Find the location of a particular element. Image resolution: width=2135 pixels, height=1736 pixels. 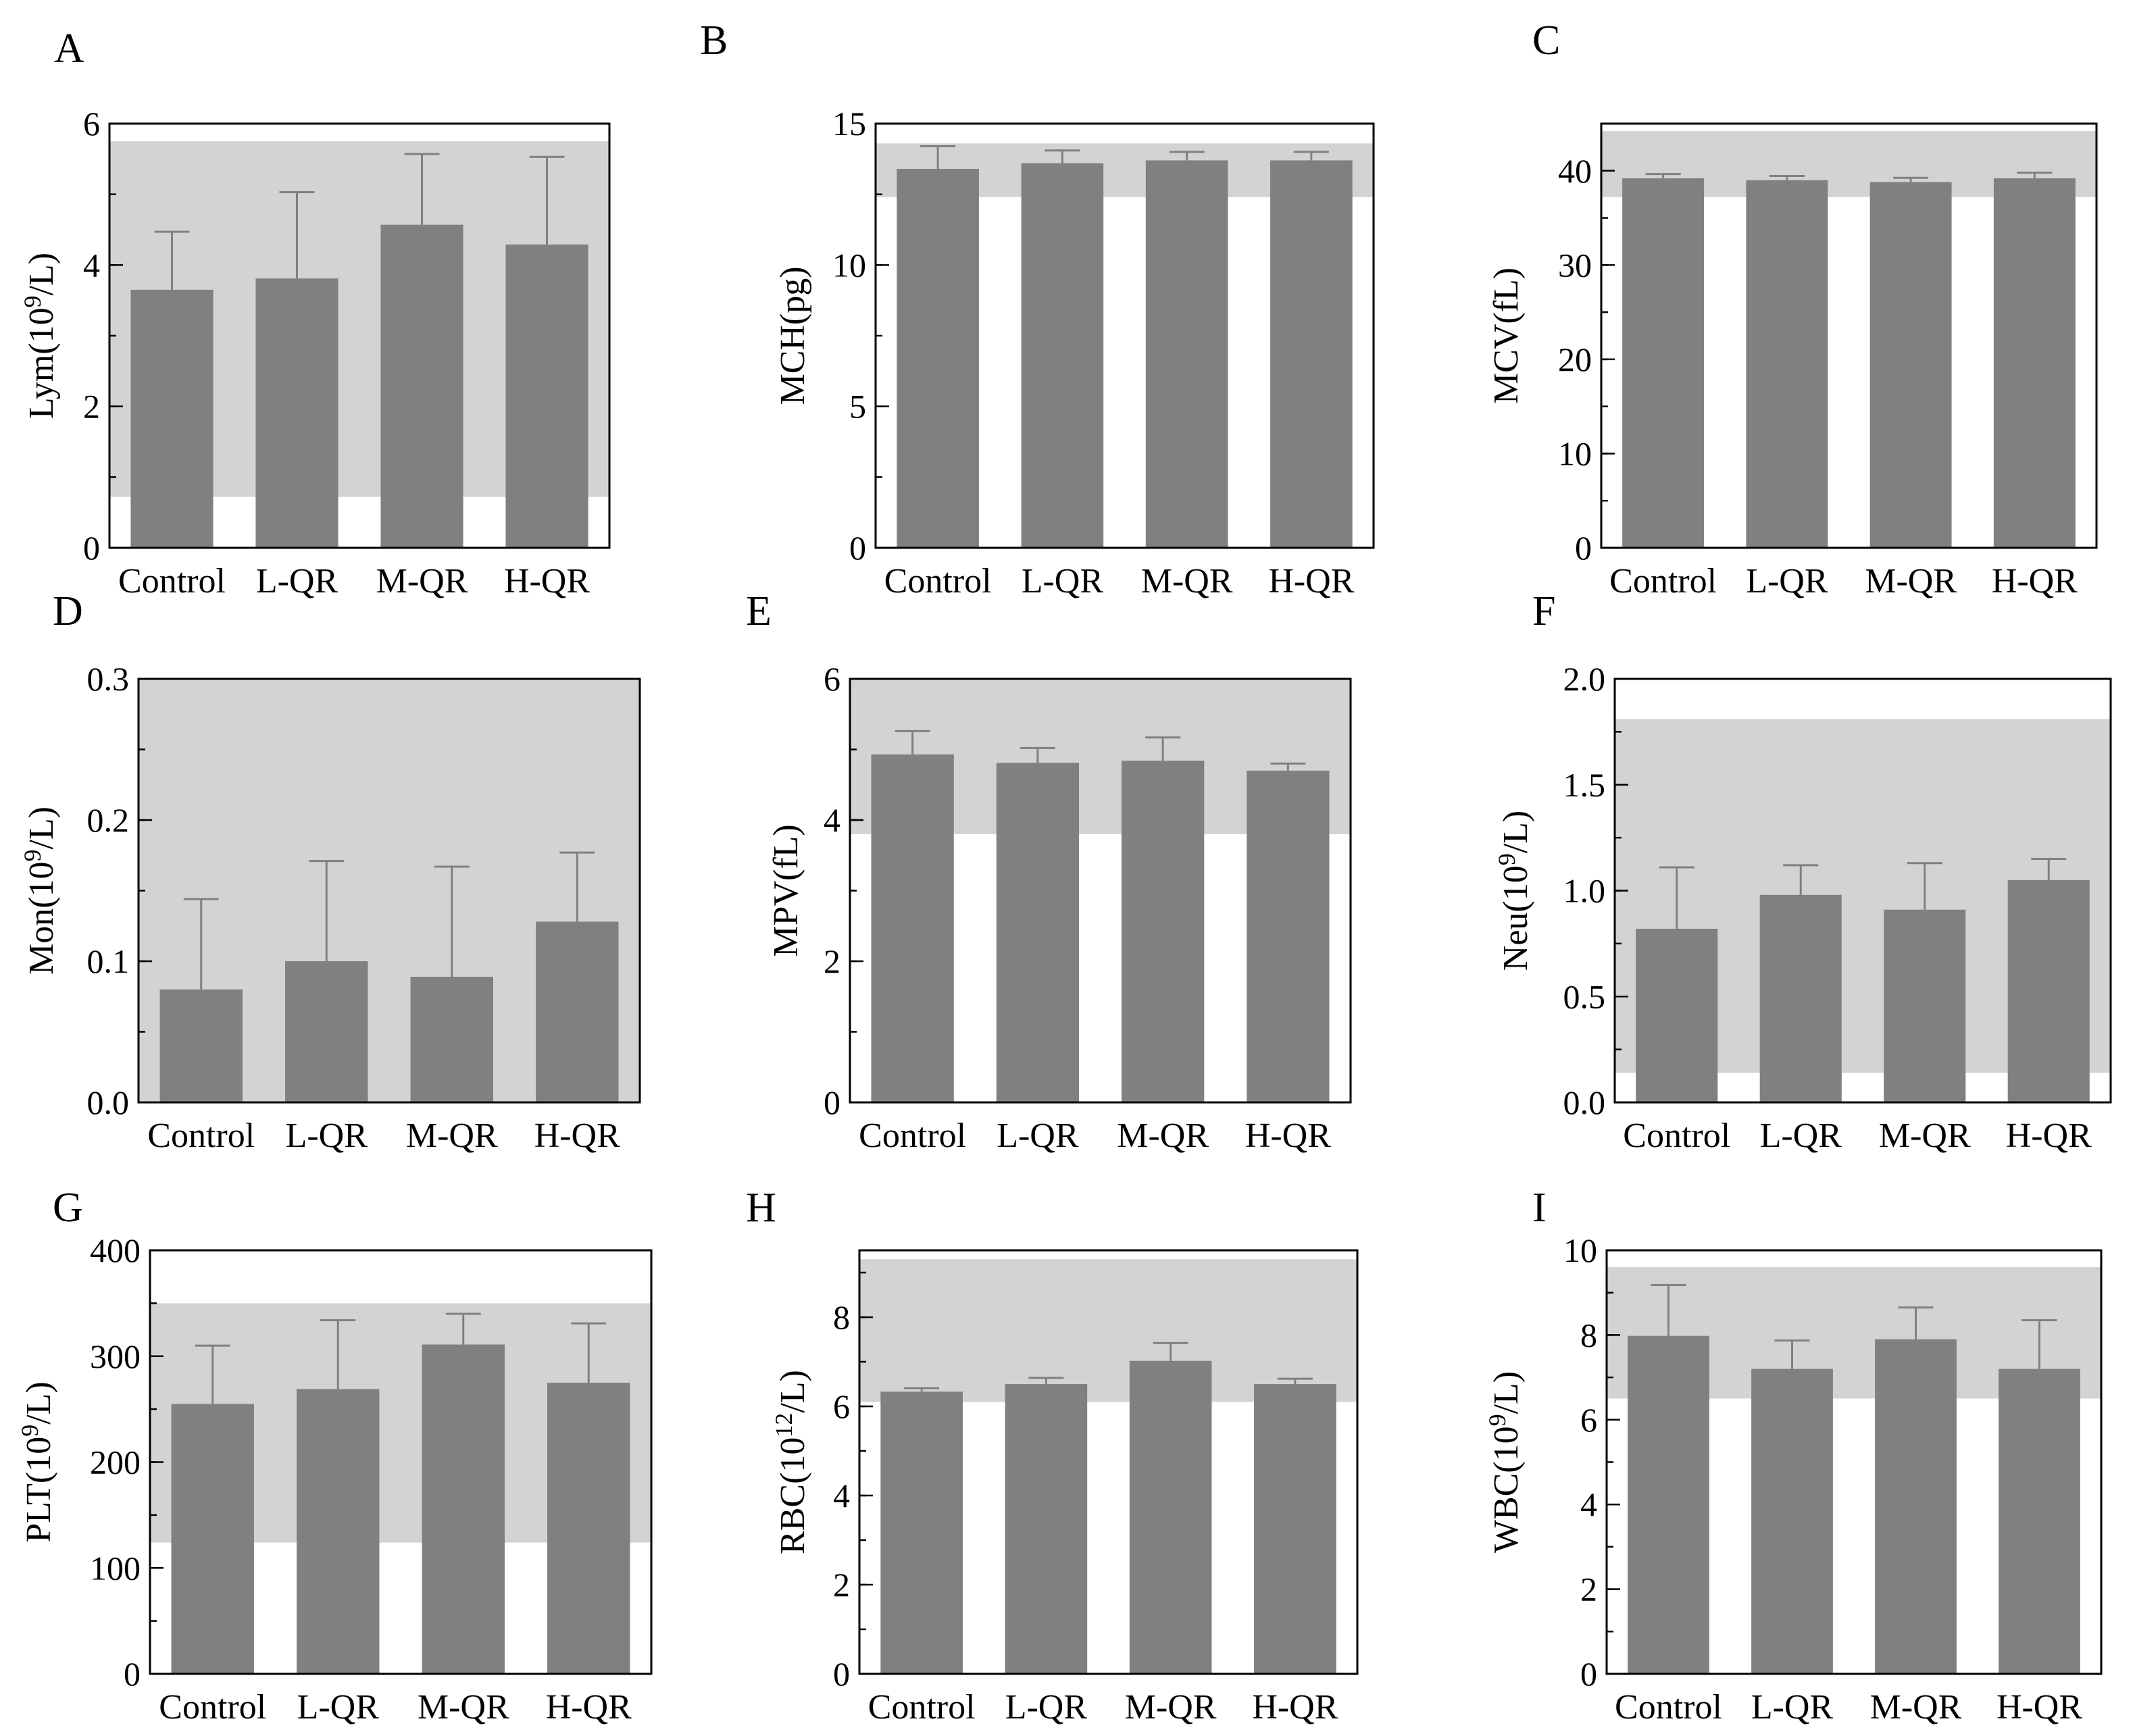

y-tick-label: 0.1 is located at coordinates (109, 961).